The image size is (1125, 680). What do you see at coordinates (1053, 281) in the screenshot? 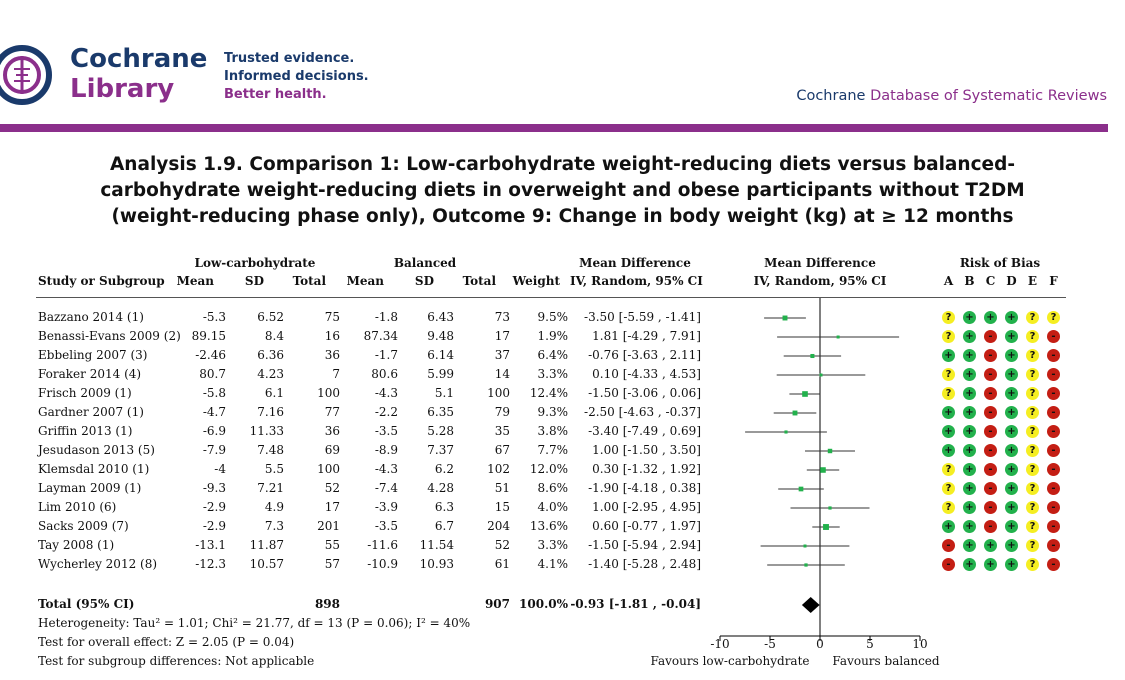
I see `rob-letter: F` at bounding box center [1053, 281].